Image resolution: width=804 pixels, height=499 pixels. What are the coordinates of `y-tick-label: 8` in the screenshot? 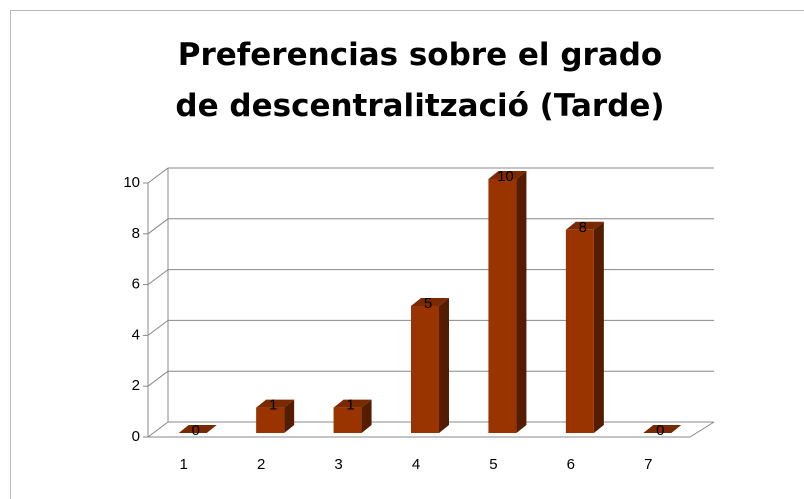 It's located at (136, 233).